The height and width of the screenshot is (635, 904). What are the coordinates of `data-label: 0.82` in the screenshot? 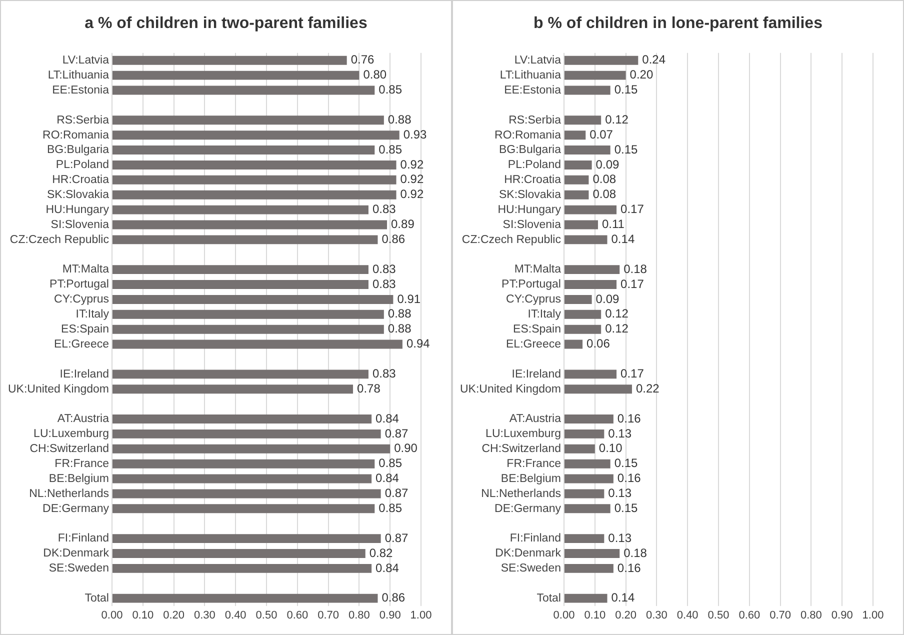 It's located at (381, 553).